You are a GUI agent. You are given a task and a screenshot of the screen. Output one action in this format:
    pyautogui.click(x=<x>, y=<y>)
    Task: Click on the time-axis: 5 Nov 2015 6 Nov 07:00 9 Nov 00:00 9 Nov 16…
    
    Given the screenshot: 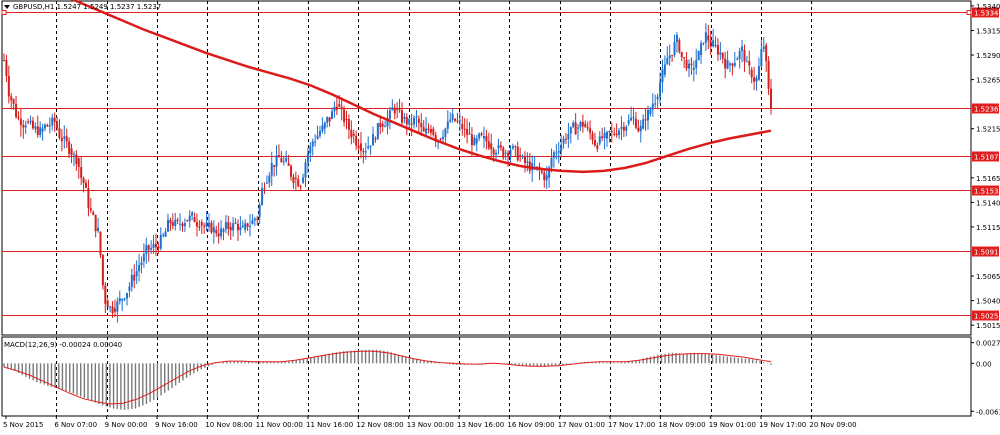 What is the action you would take?
    pyautogui.click(x=430, y=422)
    